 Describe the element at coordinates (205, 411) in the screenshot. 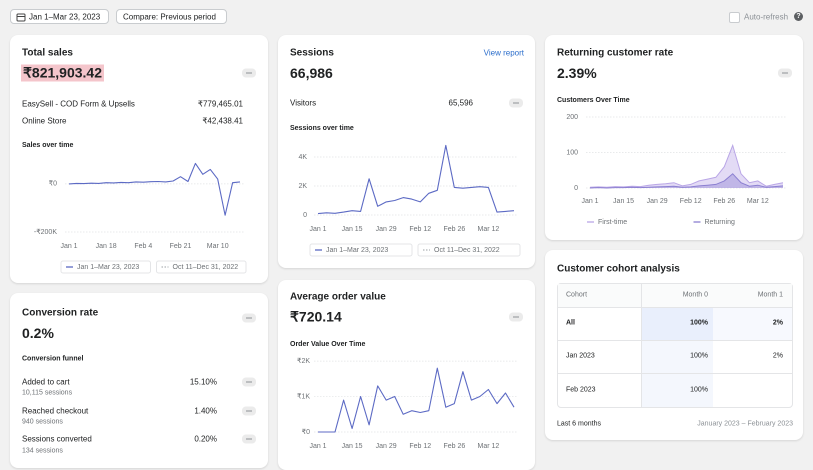

I see `funnel-rate: 1.40%` at that location.